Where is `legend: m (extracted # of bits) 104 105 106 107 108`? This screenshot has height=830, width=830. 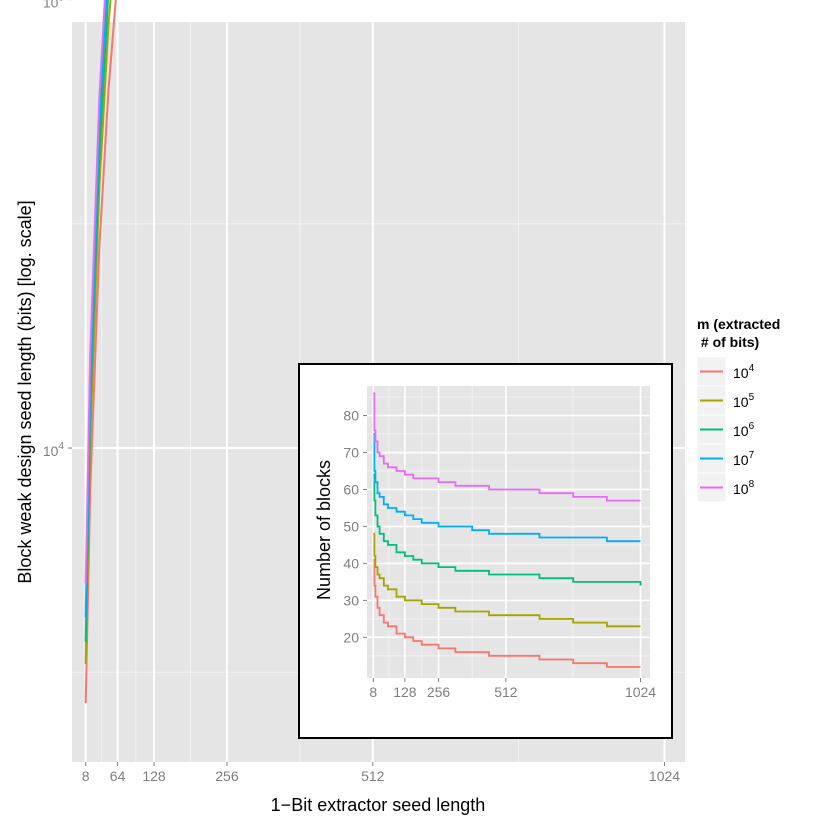 legend: m (extracted # of bits) 104 105 106 107 108 is located at coordinates (738, 409).